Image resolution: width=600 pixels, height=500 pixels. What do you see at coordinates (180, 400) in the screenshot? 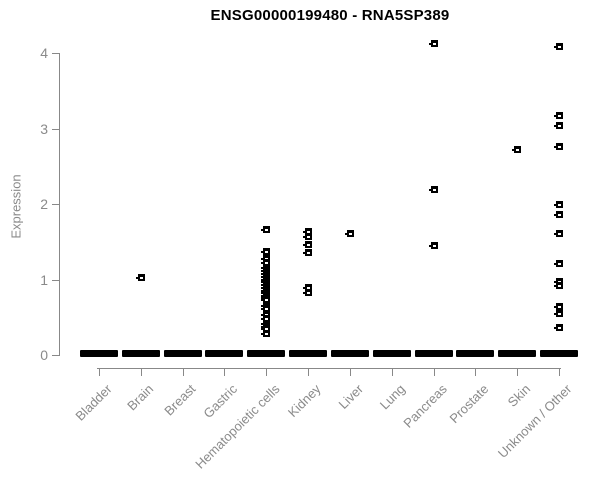
I see `x-axis-category-label: Breast` at bounding box center [180, 400].